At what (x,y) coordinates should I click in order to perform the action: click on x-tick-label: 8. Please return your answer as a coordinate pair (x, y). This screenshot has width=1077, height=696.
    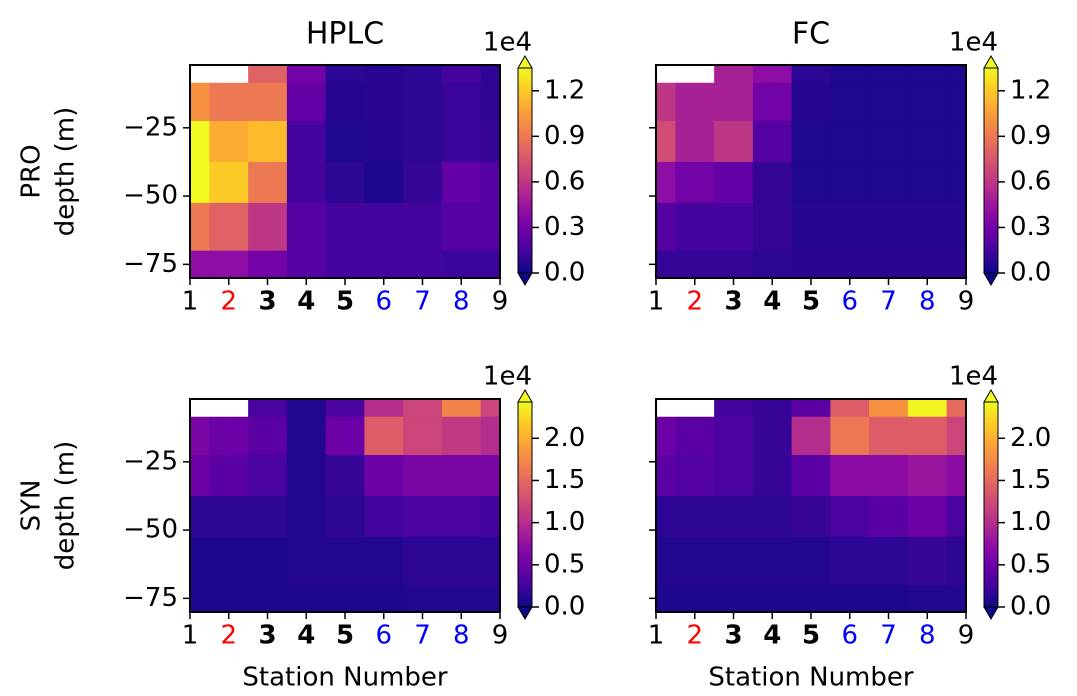
    Looking at the image, I should click on (461, 302).